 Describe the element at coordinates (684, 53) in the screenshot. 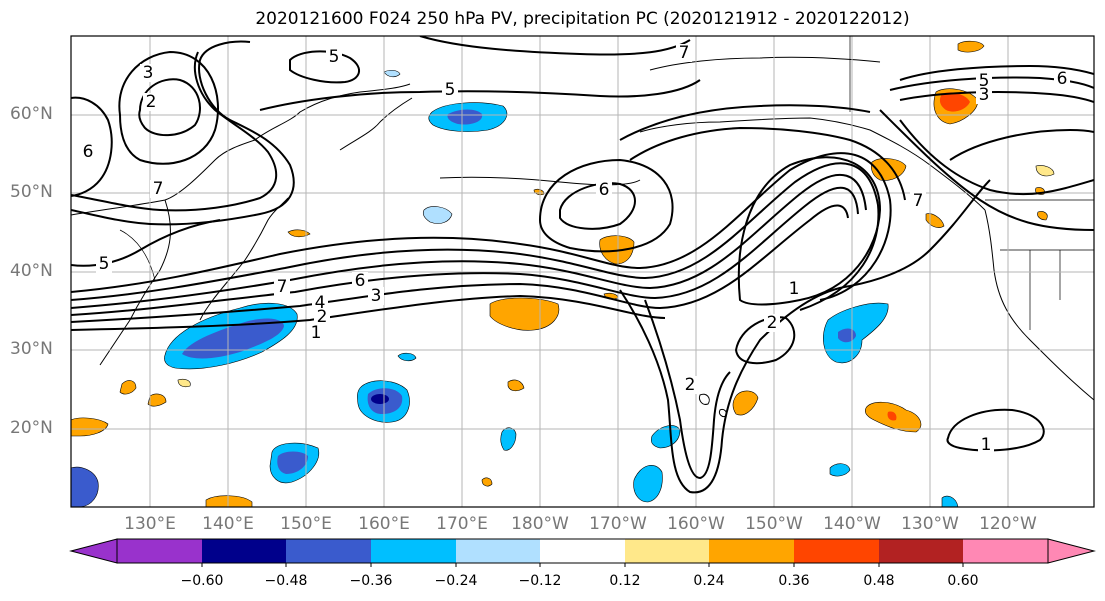

I see `contour-label: 7` at that location.